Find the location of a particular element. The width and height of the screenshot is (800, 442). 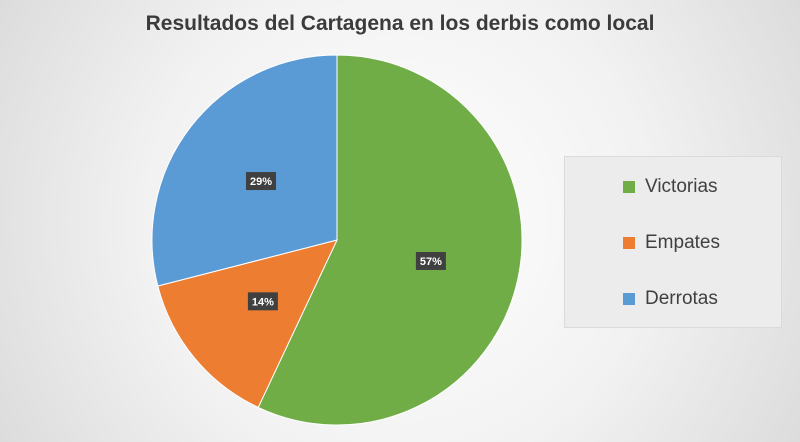

pie-slice-empates is located at coordinates (247, 324).